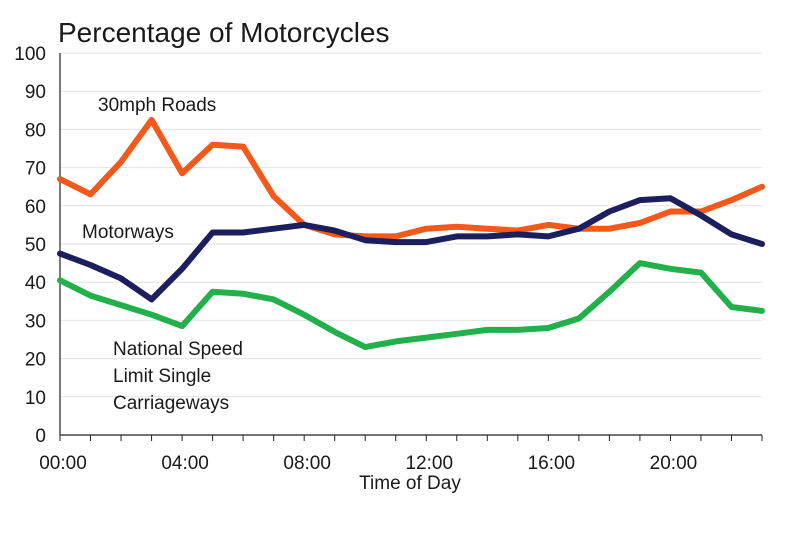  What do you see at coordinates (35, 360) in the screenshot?
I see `y-tick-label: 20` at bounding box center [35, 360].